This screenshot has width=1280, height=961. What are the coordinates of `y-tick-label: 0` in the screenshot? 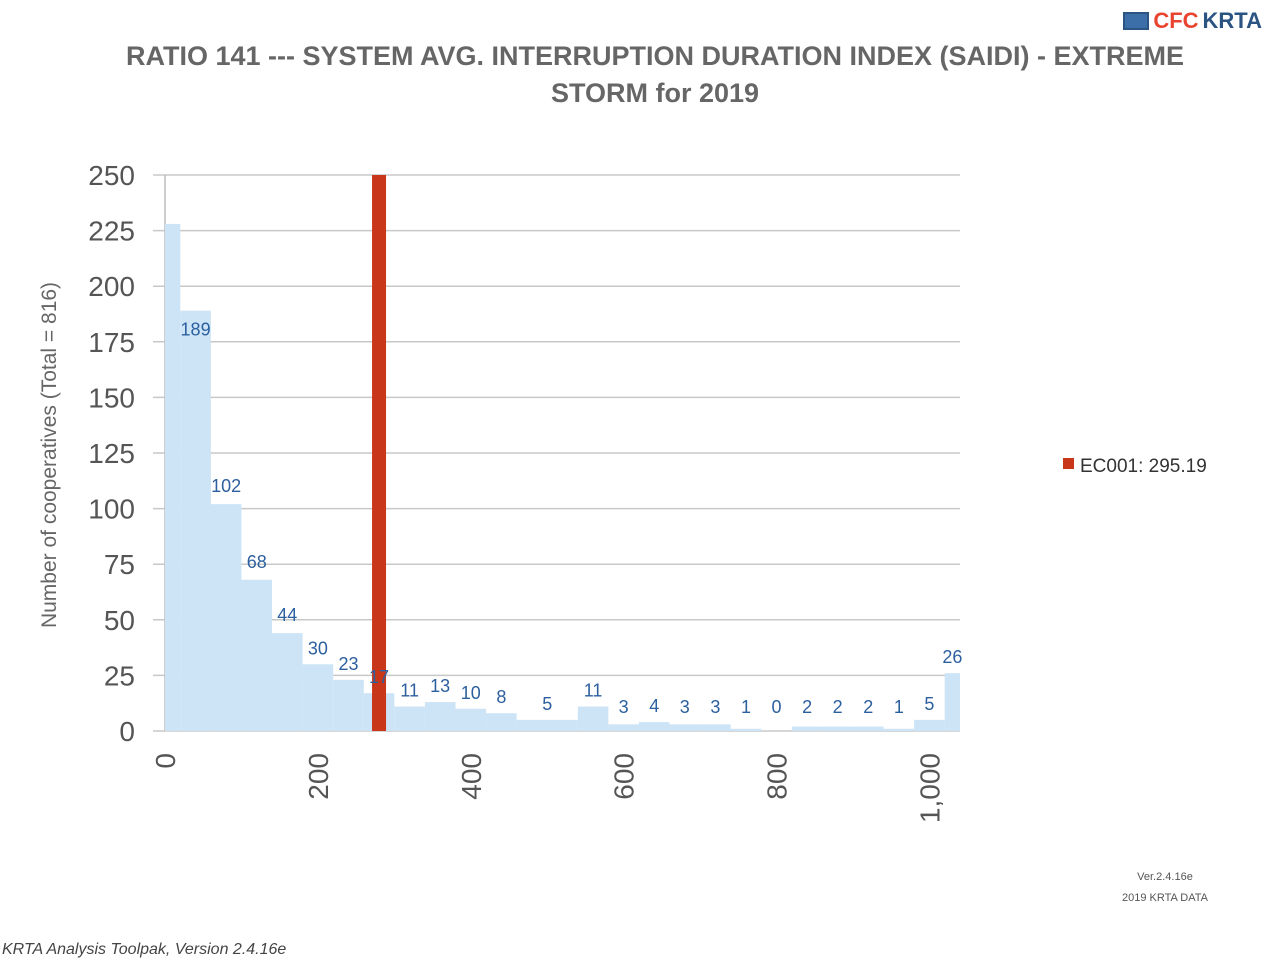 It's located at (127, 731).